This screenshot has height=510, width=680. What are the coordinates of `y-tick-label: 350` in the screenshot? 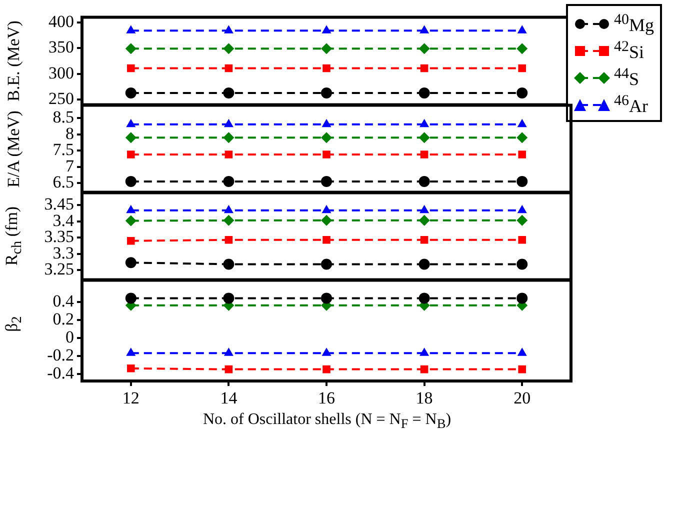 It's located at (61, 47).